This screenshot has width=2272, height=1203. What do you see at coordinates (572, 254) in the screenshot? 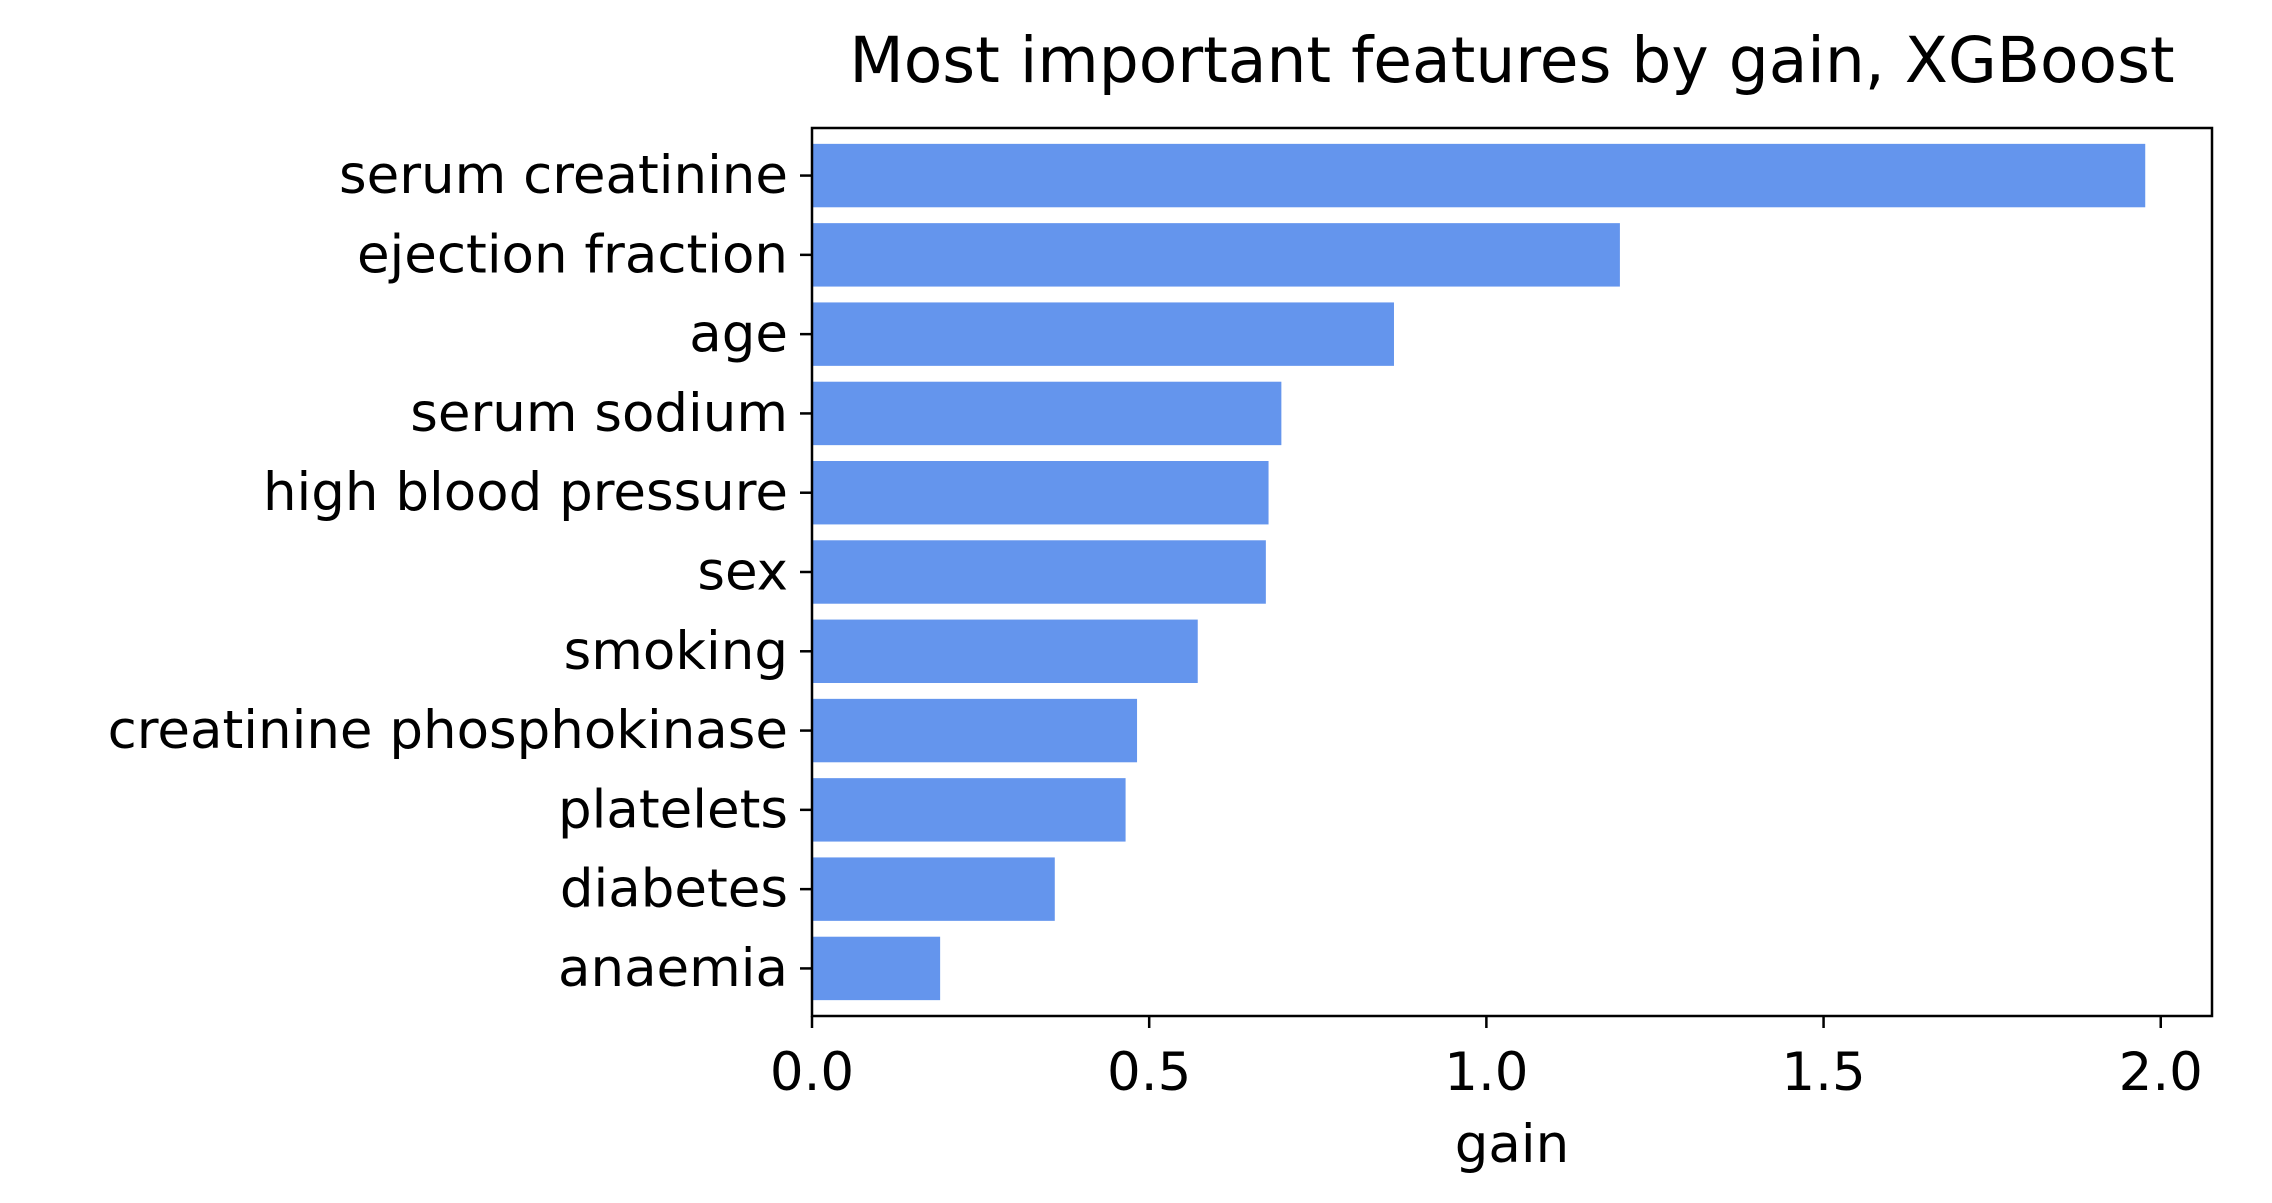
I see `y-tick-label: ejection fraction` at bounding box center [572, 254].